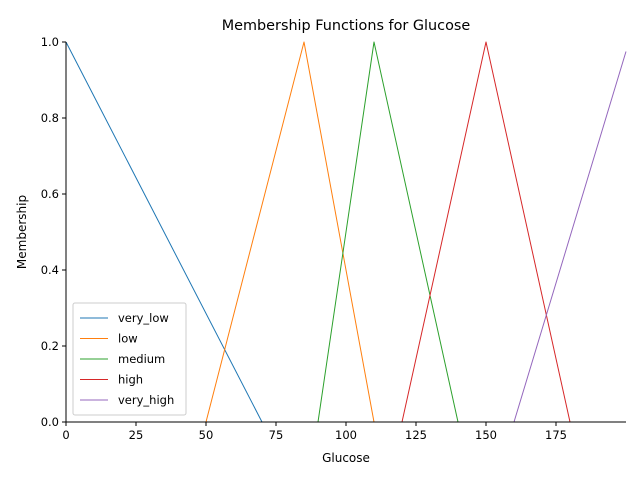 This screenshot has height=480, width=640. Describe the element at coordinates (416, 435) in the screenshot. I see `x-tick-label: 125` at that location.